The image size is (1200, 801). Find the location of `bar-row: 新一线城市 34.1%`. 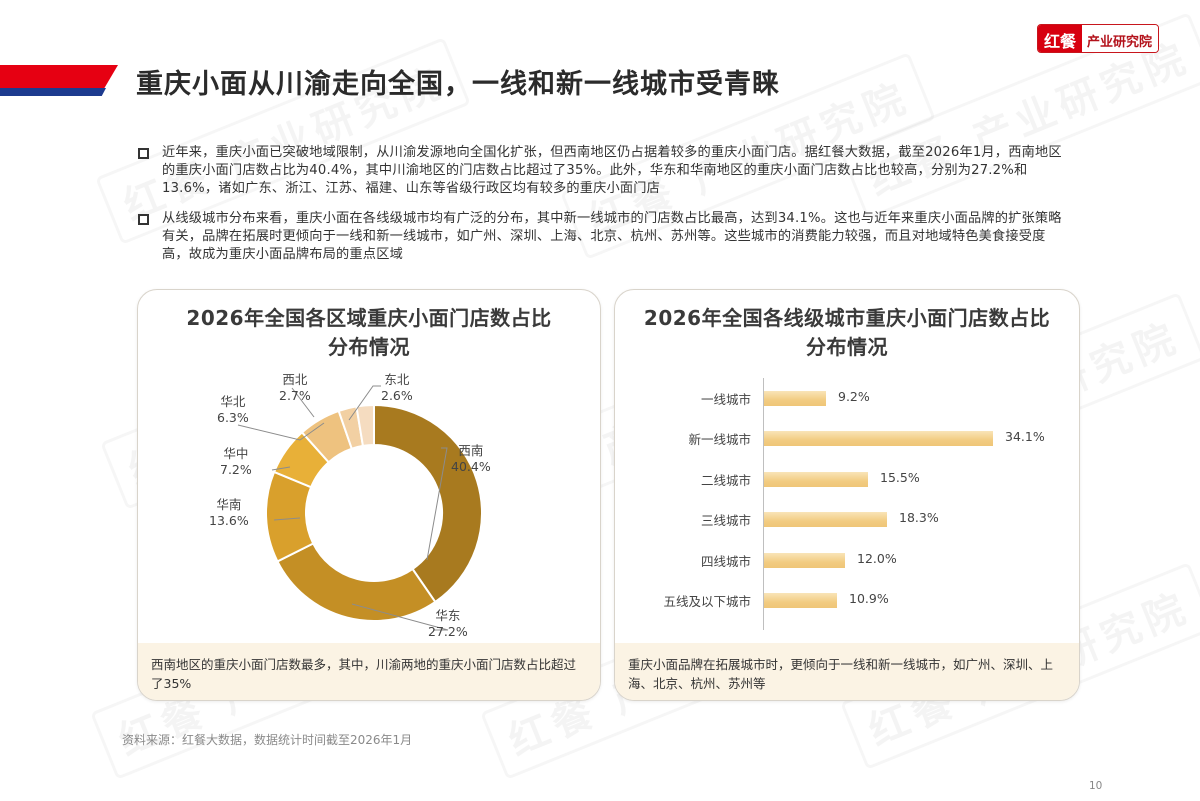

bar-row: 新一线城市 34.1% is located at coordinates (847, 438).